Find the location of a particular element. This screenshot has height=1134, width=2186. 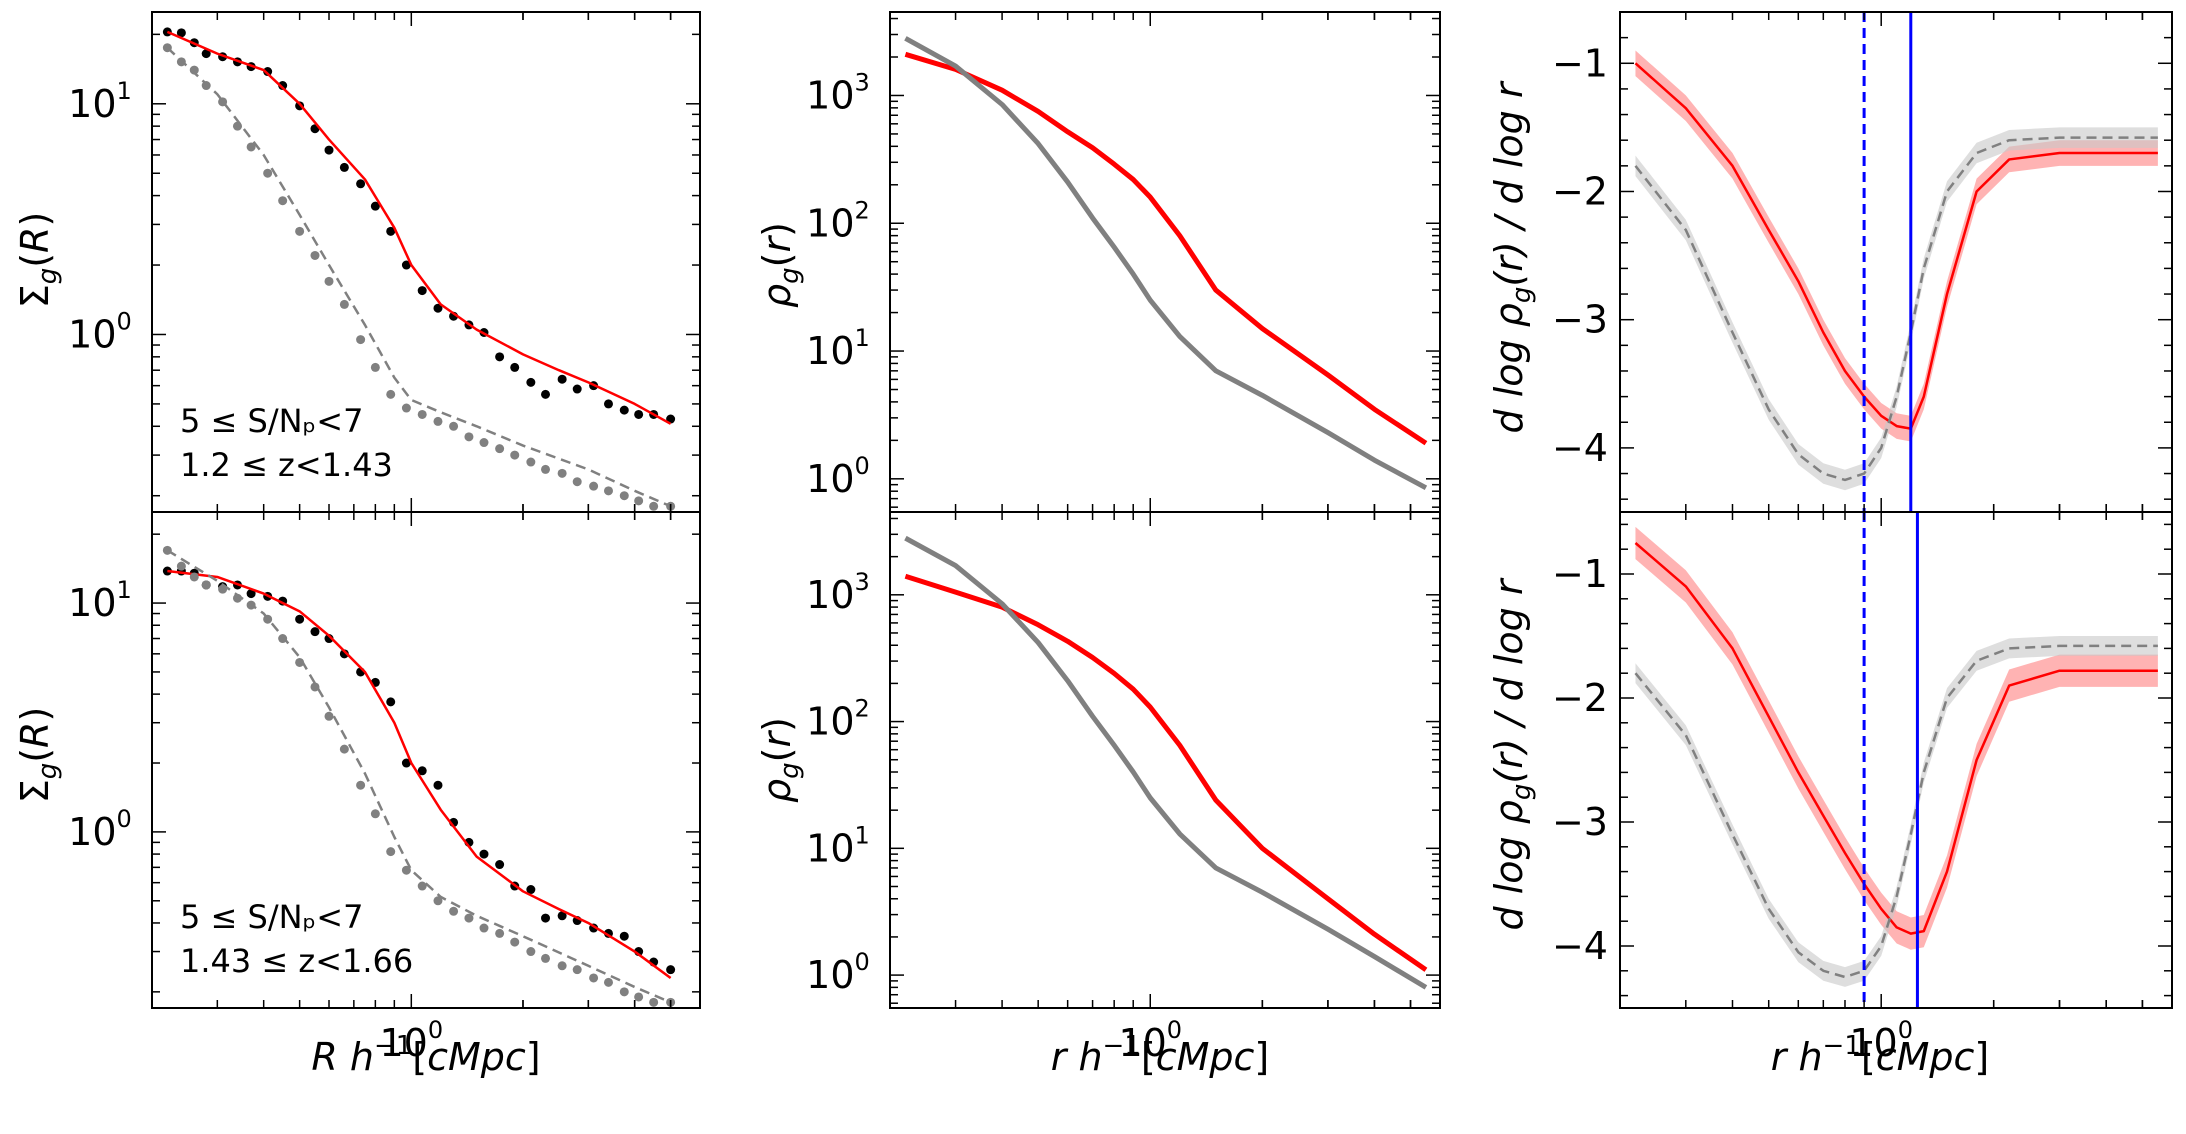

panel-row1-col3: −4 −3 −2 −1 is located at coordinates (1862, 262).